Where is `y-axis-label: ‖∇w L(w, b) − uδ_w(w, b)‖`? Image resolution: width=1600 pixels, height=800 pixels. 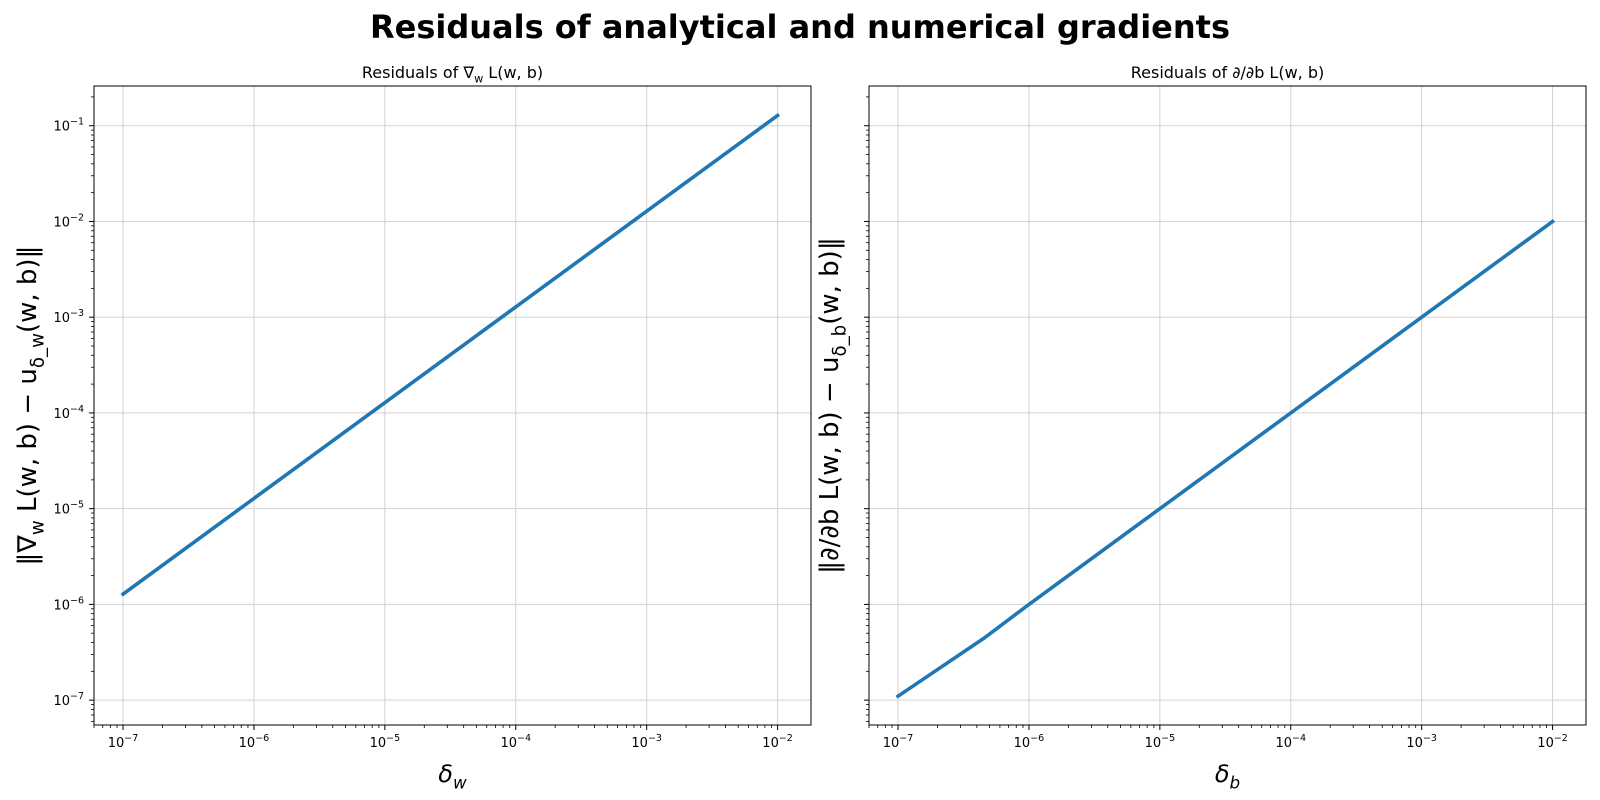
y-axis-label: ‖∇w L(w, b) − uδ_w(w, b)‖ is located at coordinates (30, 405).